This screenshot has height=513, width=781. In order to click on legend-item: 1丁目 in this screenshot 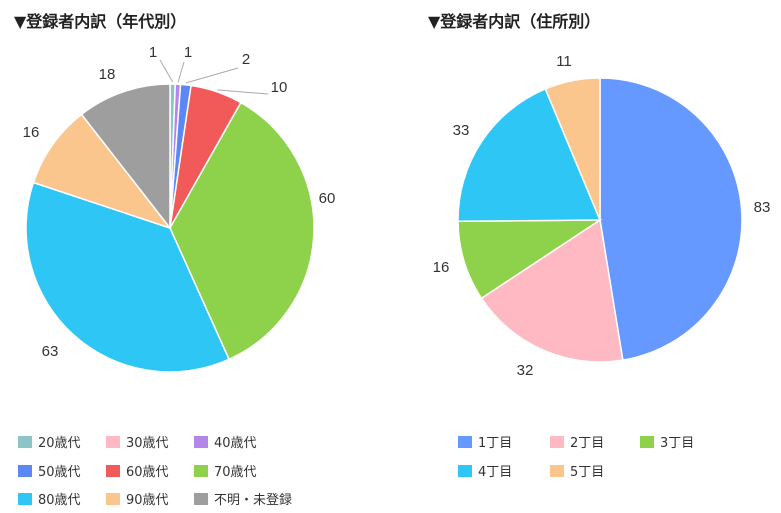, I will do `click(485, 441)`.